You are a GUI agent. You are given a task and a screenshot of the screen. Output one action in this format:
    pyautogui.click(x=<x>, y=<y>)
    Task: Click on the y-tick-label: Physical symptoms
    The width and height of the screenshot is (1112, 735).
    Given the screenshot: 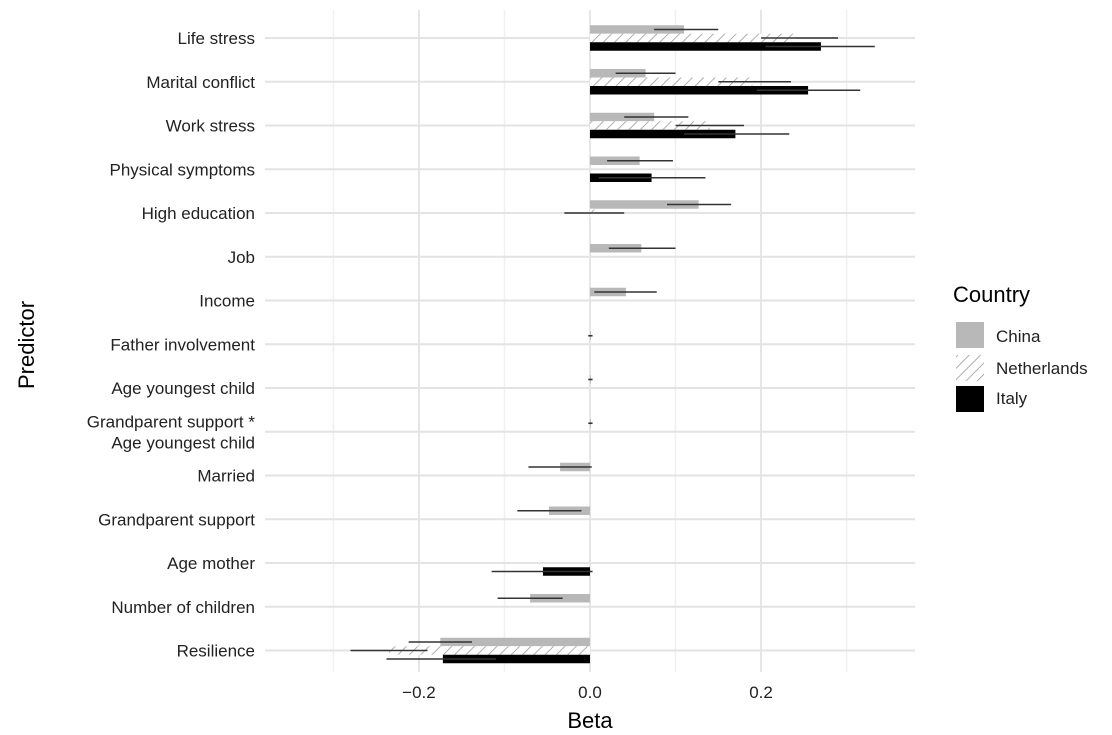 What is the action you would take?
    pyautogui.click(x=182, y=169)
    